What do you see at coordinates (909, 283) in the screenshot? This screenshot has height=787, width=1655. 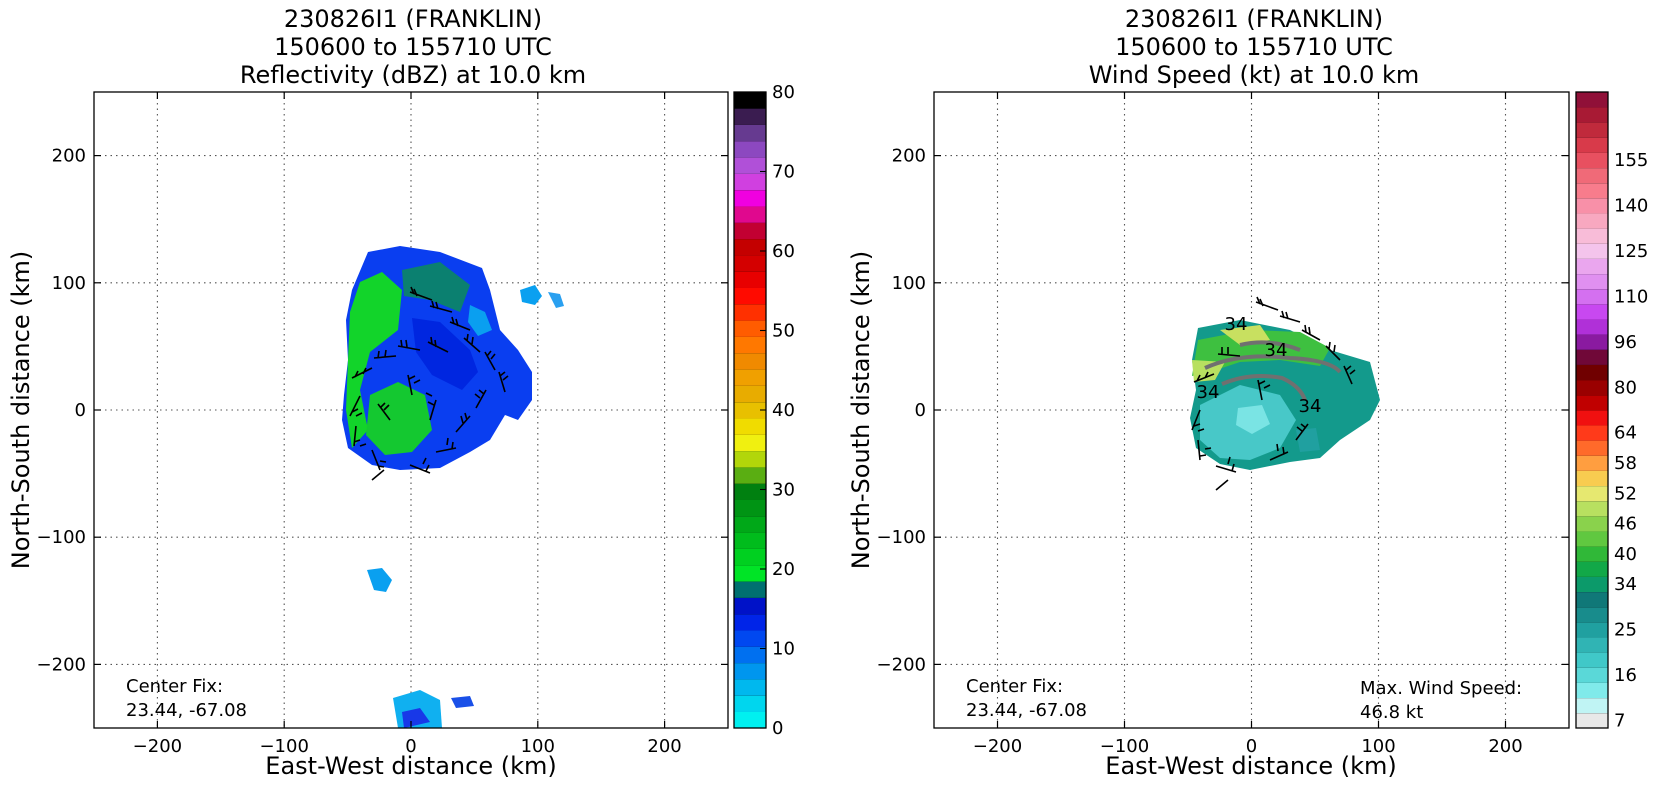 I see `y-tick-label: 100` at bounding box center [909, 283].